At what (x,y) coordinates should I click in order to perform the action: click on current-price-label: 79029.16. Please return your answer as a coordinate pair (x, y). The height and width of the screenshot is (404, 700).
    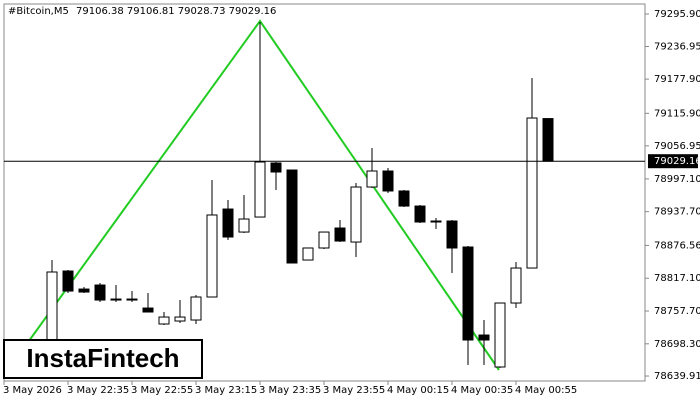
    Looking at the image, I should click on (677, 161).